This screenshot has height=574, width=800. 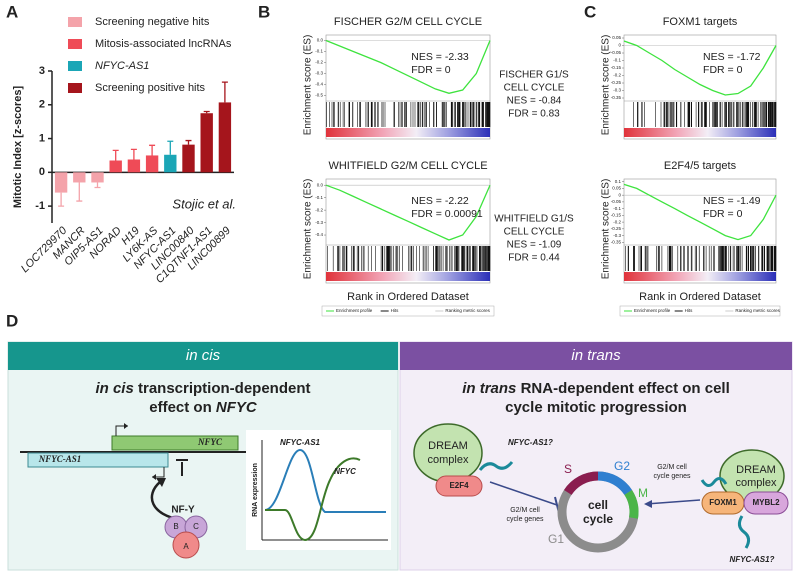 What do you see at coordinates (534, 88) in the screenshot?
I see `side-stat: CELL CYCLE` at bounding box center [534, 88].